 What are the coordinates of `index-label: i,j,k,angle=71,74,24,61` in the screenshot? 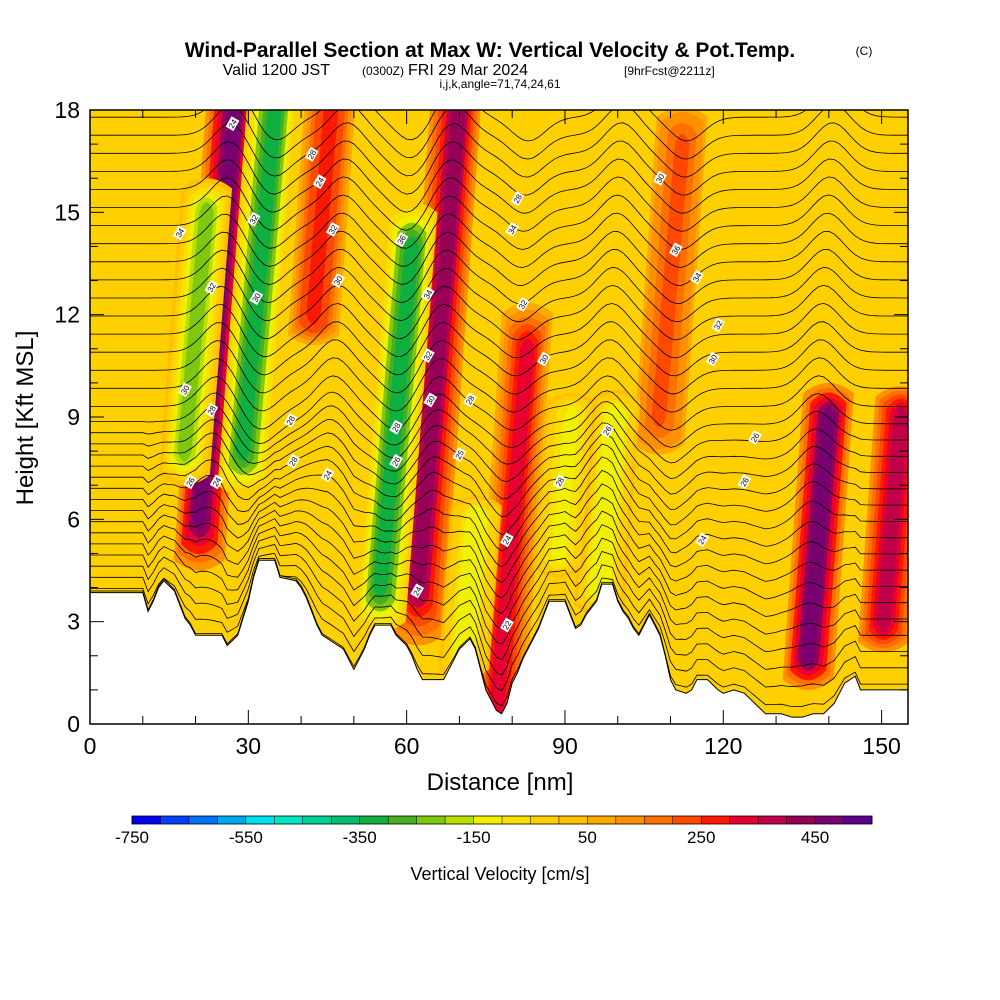 It's located at (499, 84).